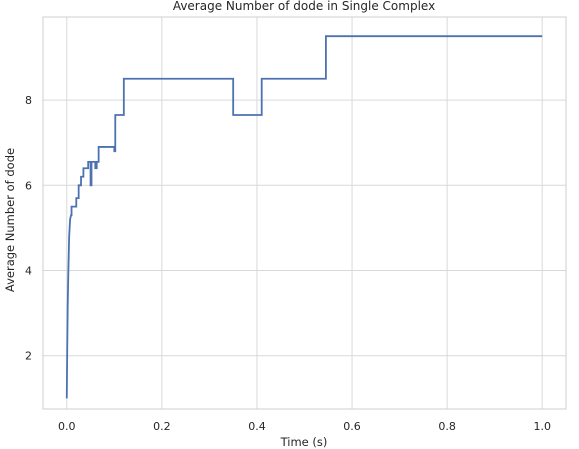 Image resolution: width=579 pixels, height=449 pixels. I want to click on x-tick-label: 0.0, so click(67, 426).